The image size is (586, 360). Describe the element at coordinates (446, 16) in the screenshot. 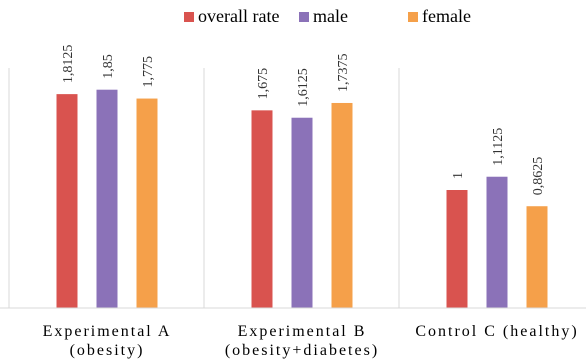

I see `legend-label-2: female` at that location.